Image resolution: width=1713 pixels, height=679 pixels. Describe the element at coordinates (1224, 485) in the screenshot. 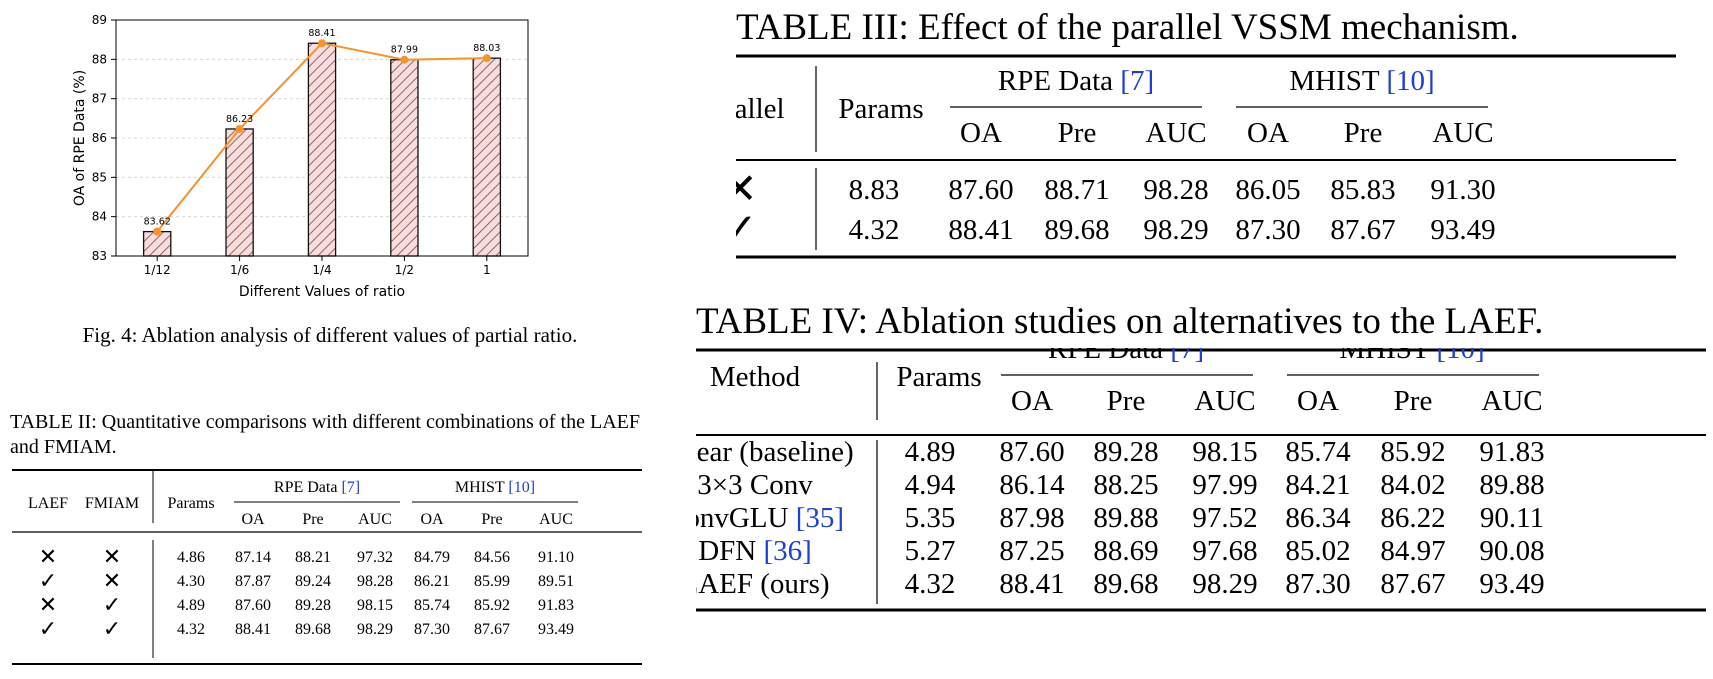

I see `value-cell: 97.99` at that location.